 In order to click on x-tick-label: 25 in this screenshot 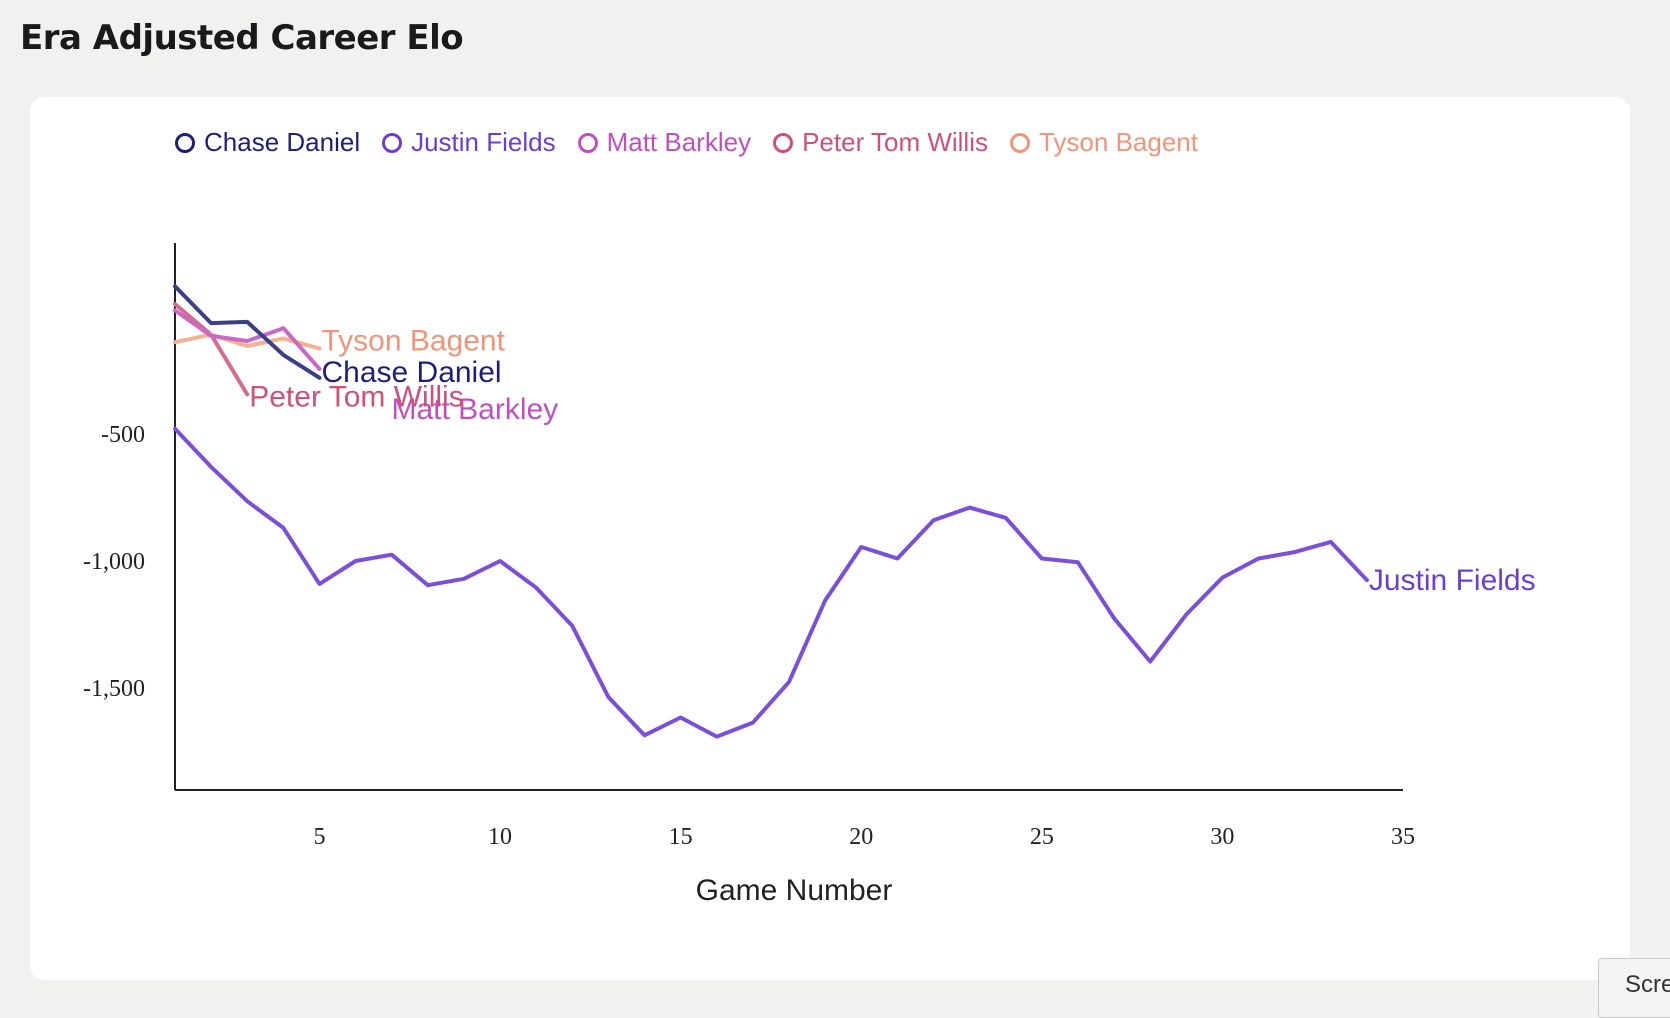, I will do `click(1042, 837)`.